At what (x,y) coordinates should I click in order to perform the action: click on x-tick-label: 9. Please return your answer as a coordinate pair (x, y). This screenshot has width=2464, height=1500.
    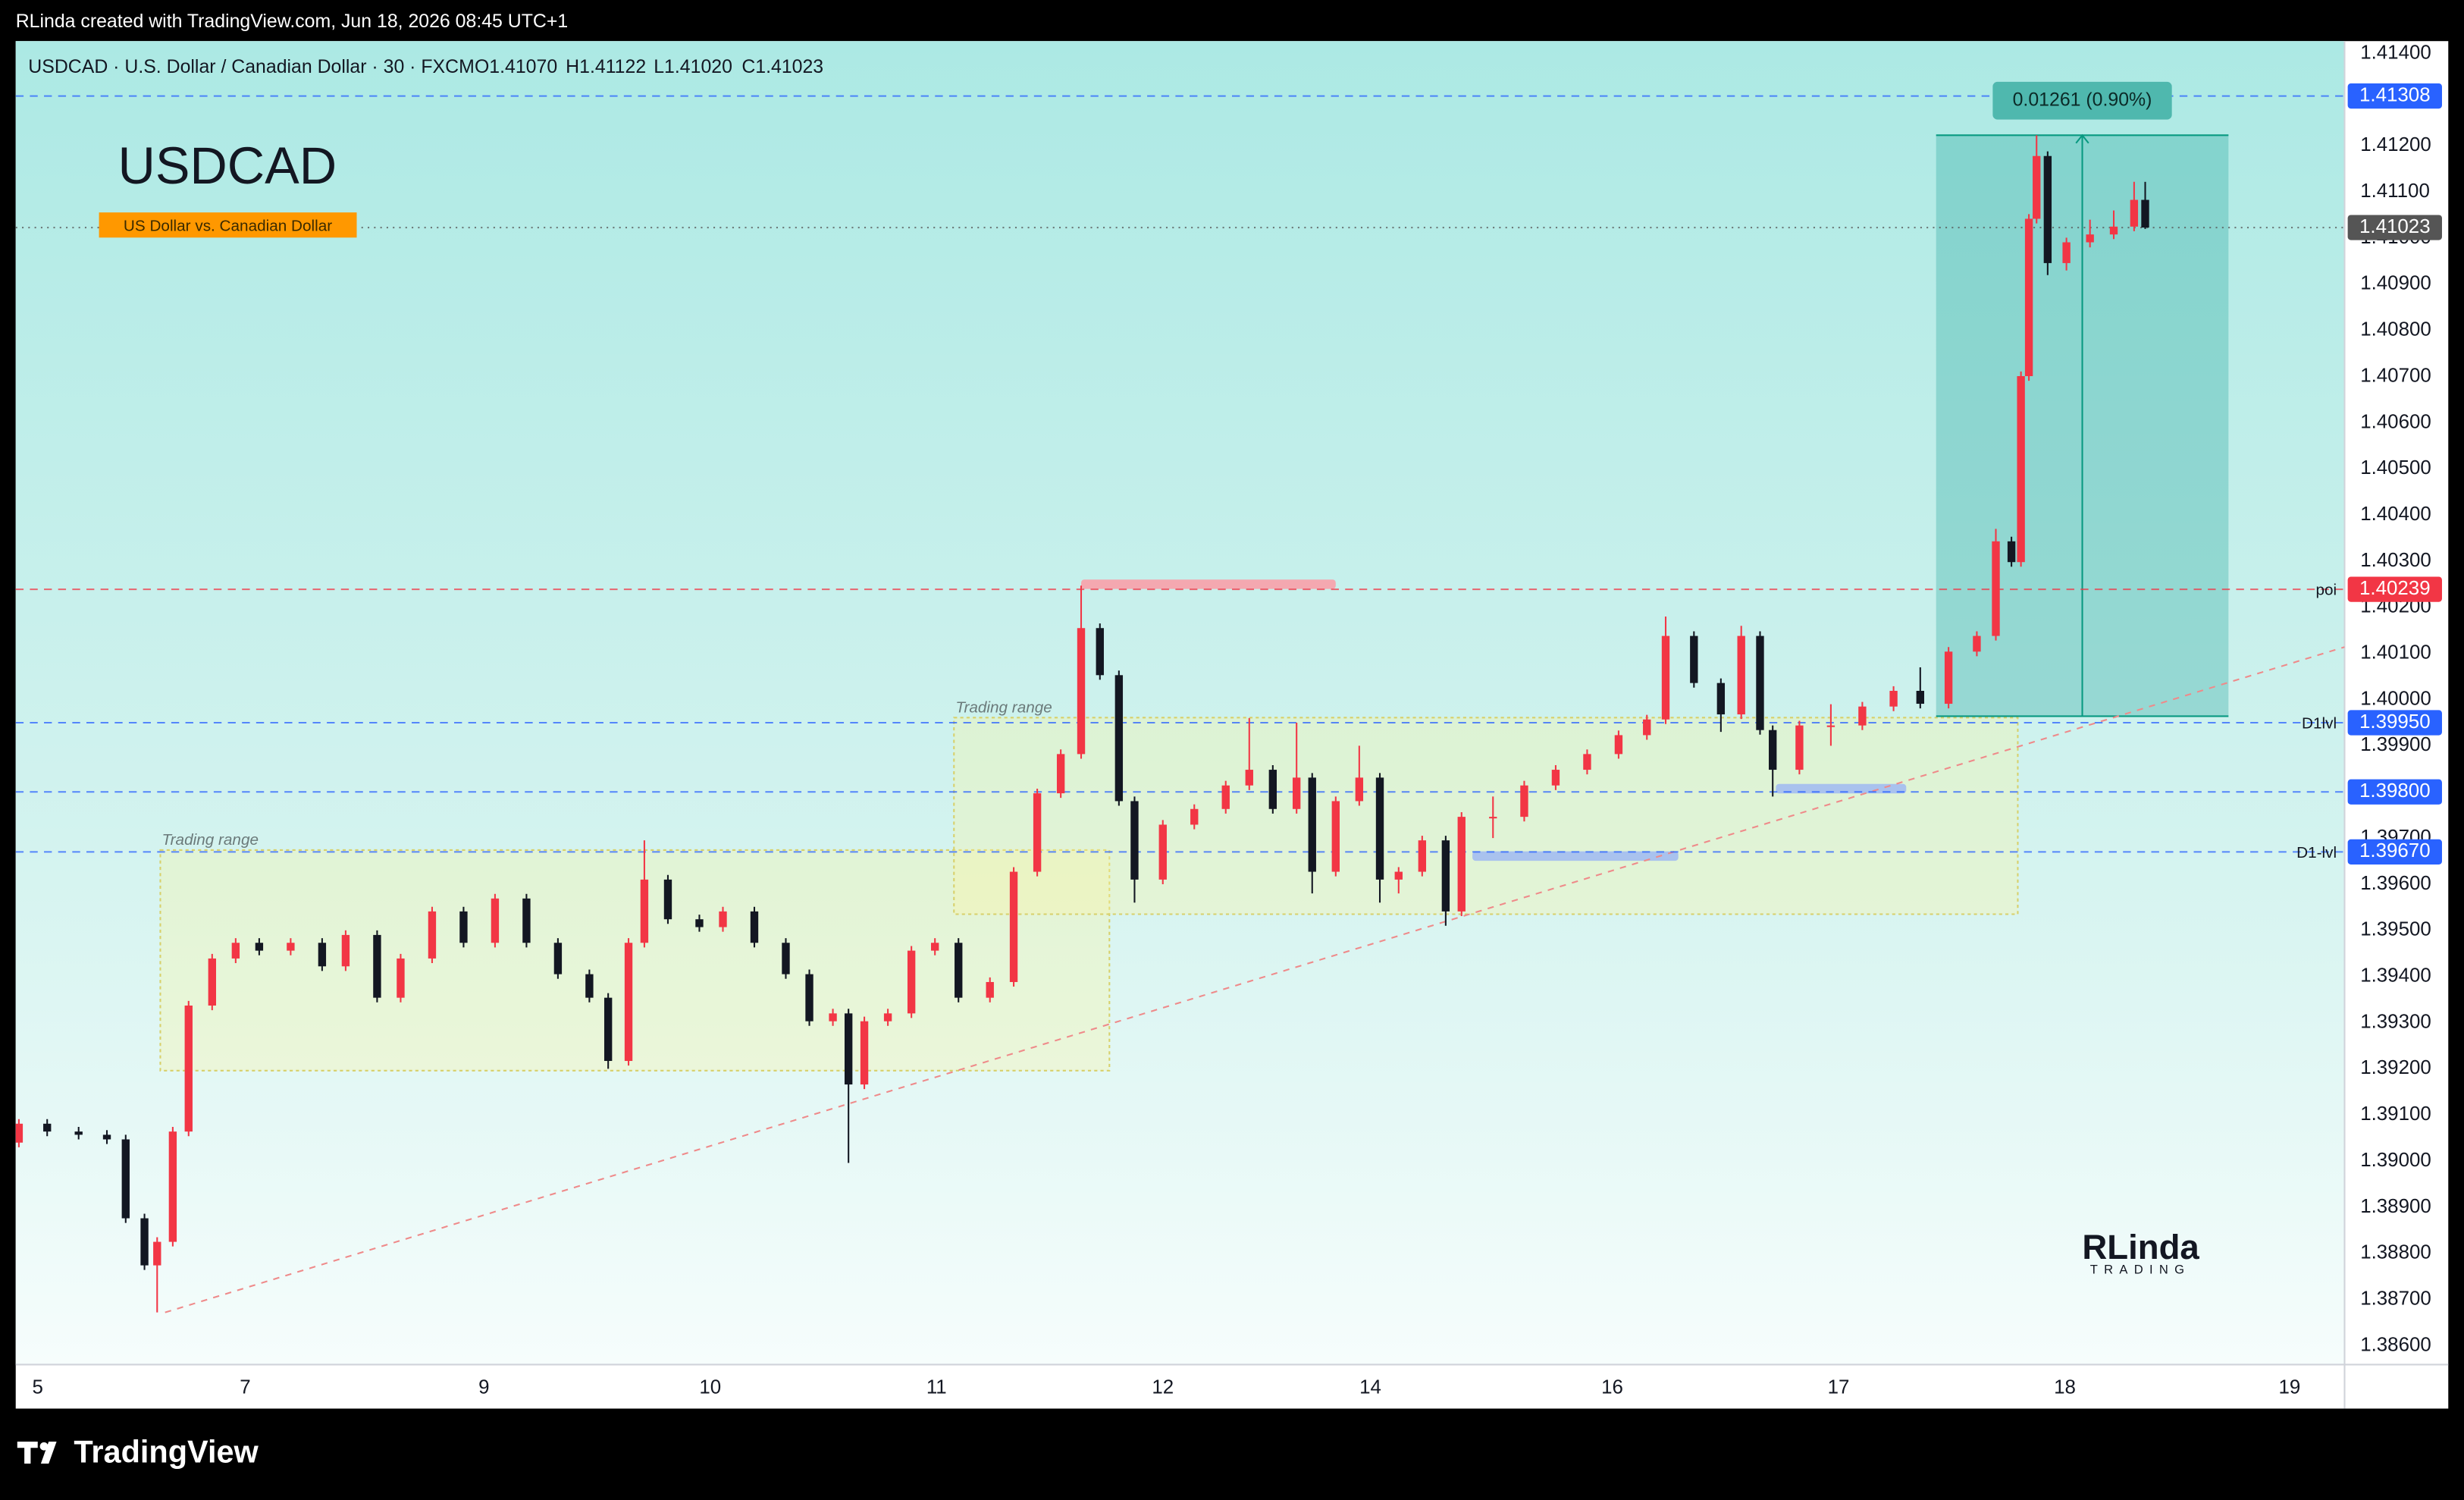
    Looking at the image, I should click on (484, 1387).